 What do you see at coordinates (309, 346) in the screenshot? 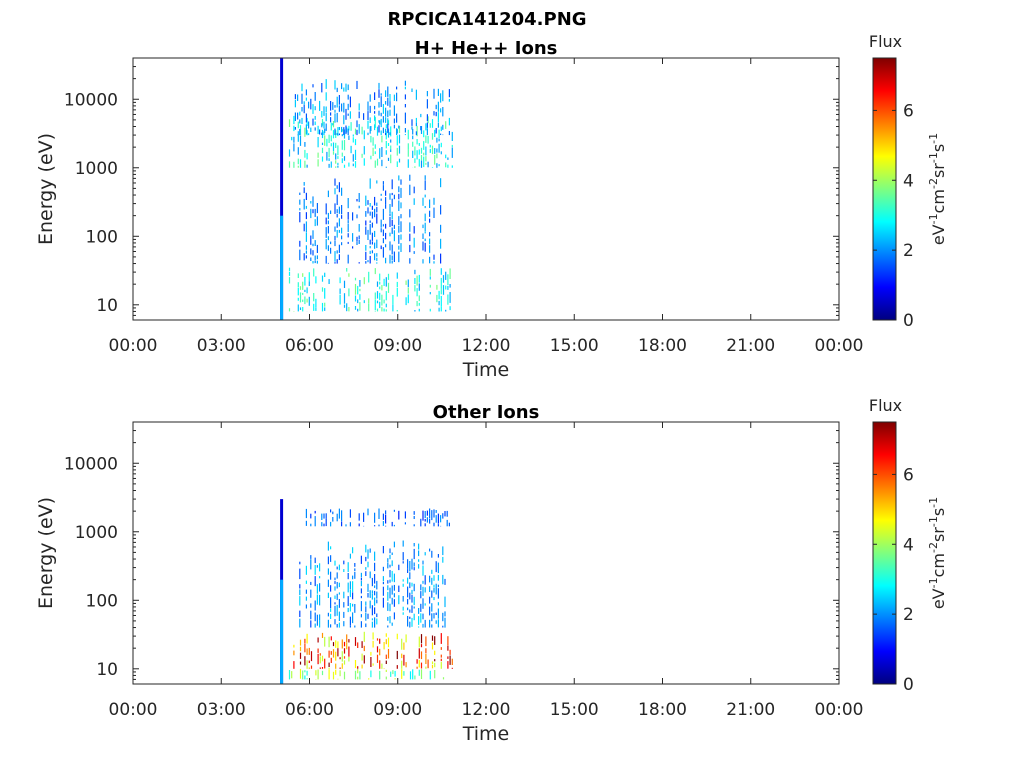
I see `x-tick-label: 06:00` at bounding box center [309, 346].